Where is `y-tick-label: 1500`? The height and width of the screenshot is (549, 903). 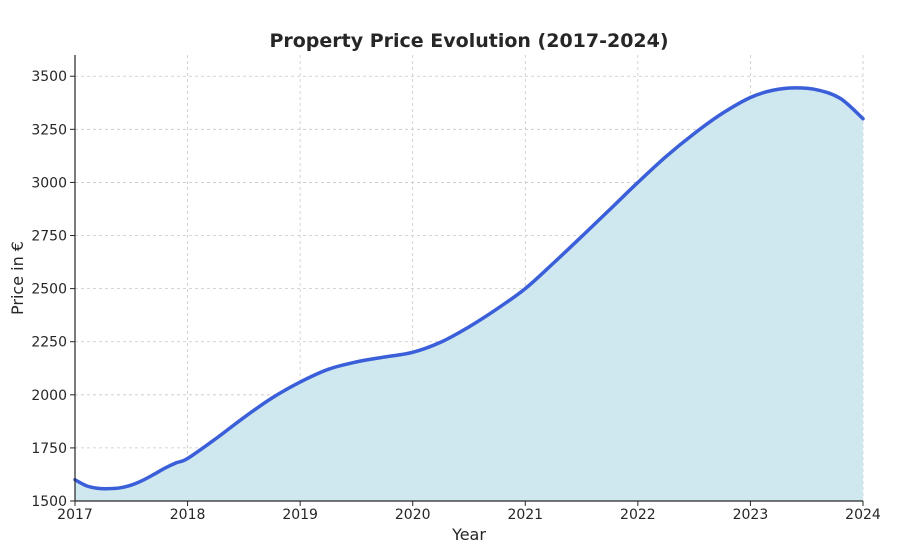 y-tick-label: 1500 is located at coordinates (49, 502).